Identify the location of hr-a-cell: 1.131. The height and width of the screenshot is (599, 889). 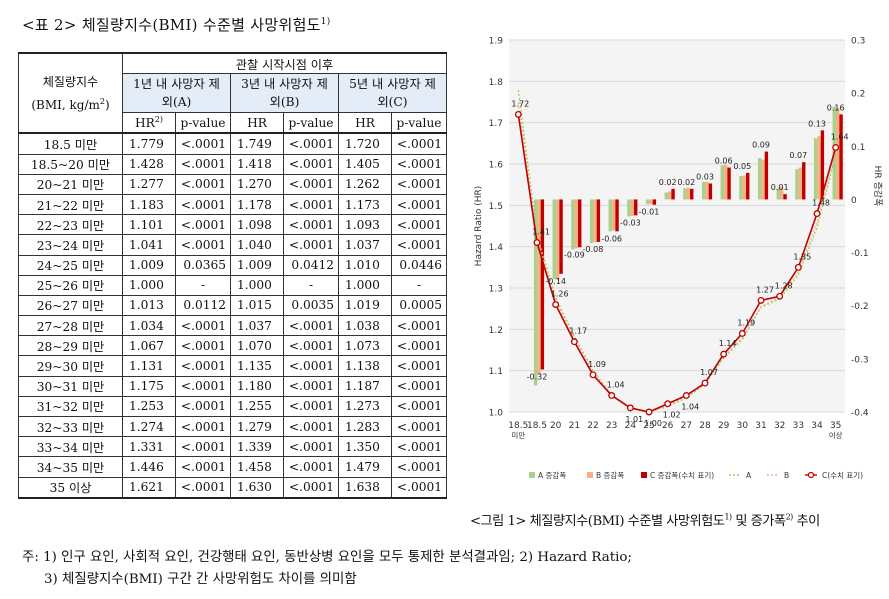
(149, 366).